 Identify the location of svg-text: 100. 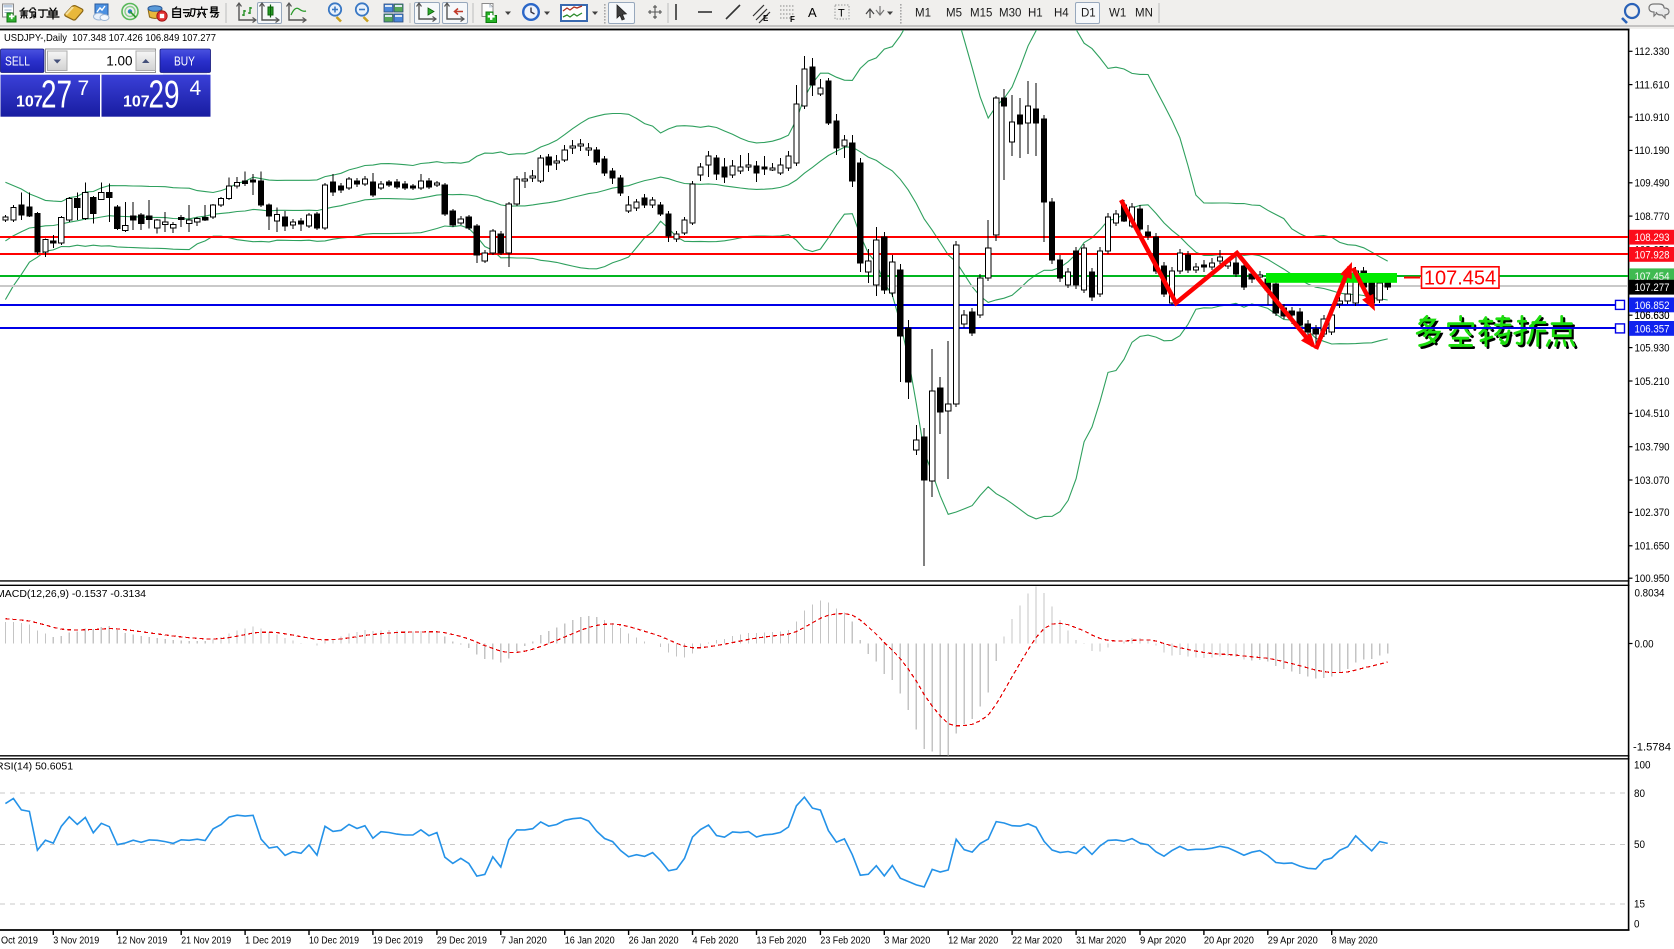
(1642, 765).